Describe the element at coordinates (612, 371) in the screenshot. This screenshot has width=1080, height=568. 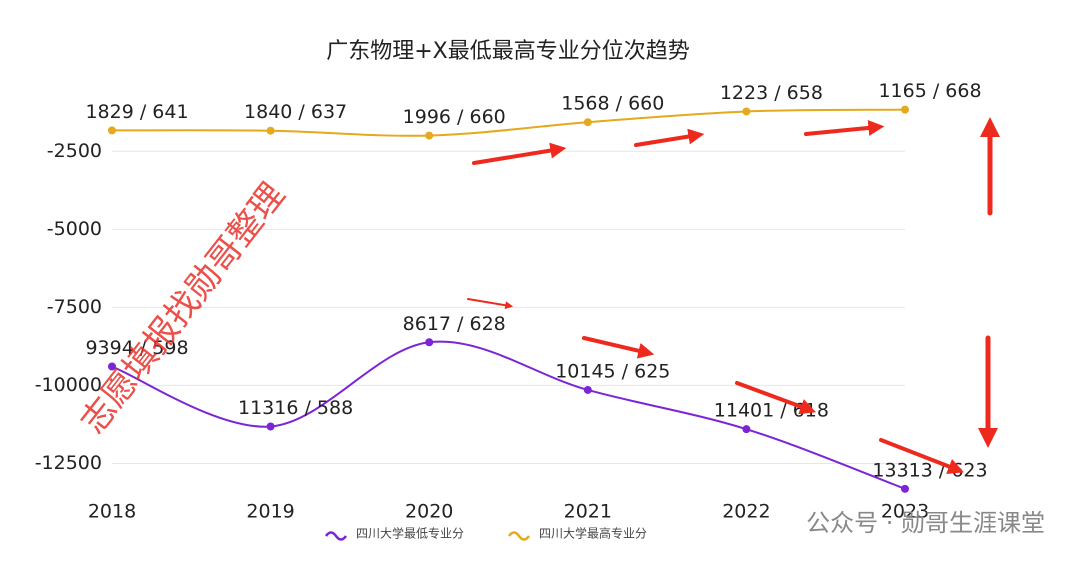
I see `data-label: 10145 / 625` at that location.